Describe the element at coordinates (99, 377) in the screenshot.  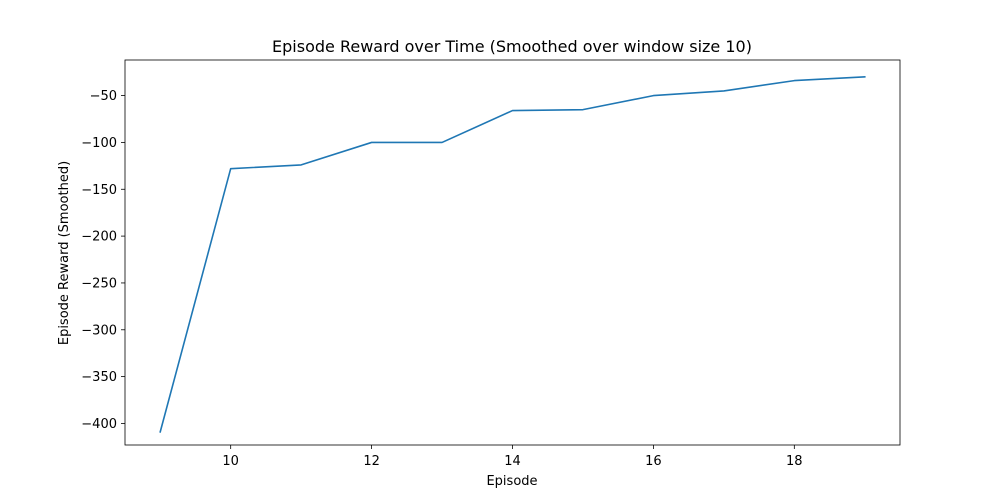
I see `y-tick-label: −350` at that location.